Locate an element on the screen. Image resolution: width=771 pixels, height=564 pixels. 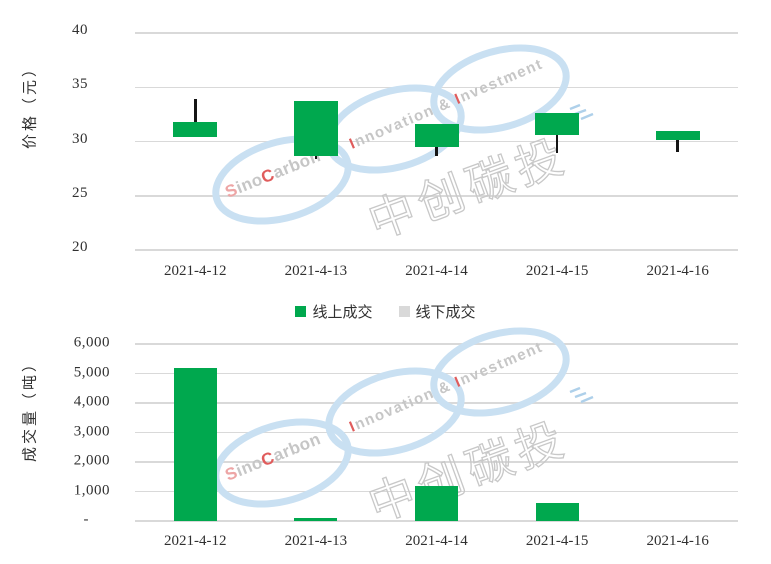
legend-item-offline: 线下成交 is located at coordinates (437, 311).